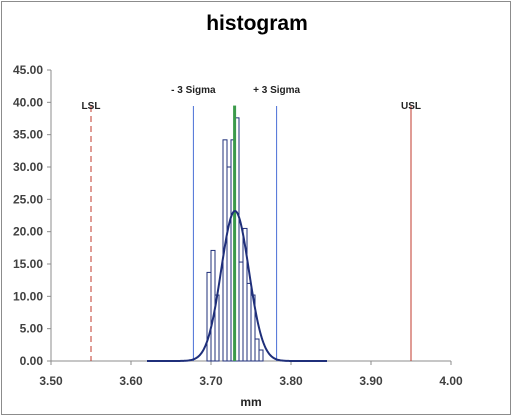 This screenshot has width=514, height=418. Describe the element at coordinates (131, 381) in the screenshot. I see `x-tick-label: 3.60` at that location.